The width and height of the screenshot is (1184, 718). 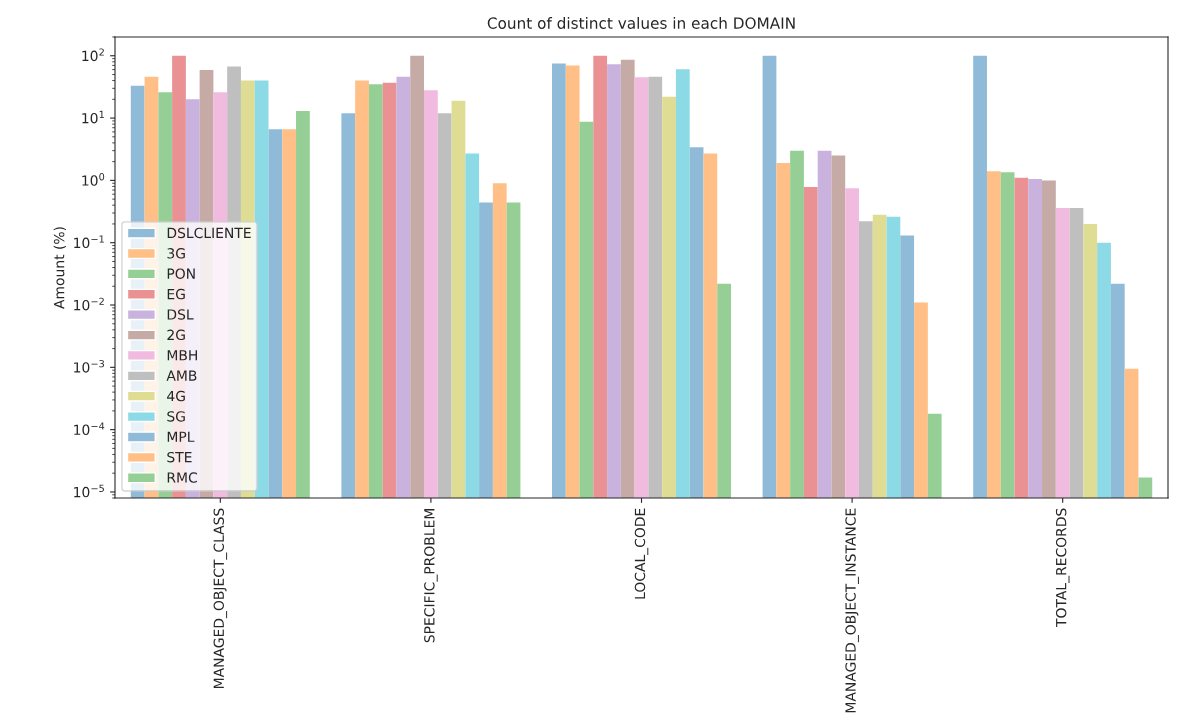 I want to click on y-tick-label: 10$^{2}$, so click(x=93, y=55).